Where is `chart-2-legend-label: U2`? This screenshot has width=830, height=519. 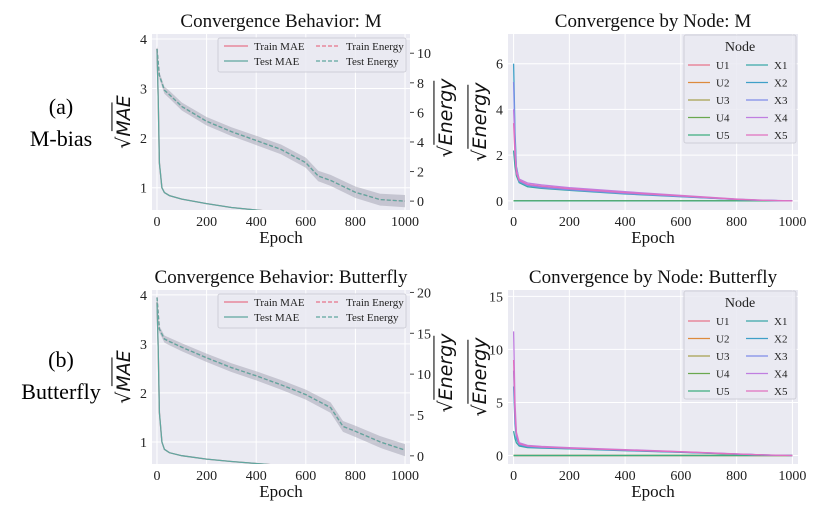 chart-2-legend-label: U2 is located at coordinates (722, 84).